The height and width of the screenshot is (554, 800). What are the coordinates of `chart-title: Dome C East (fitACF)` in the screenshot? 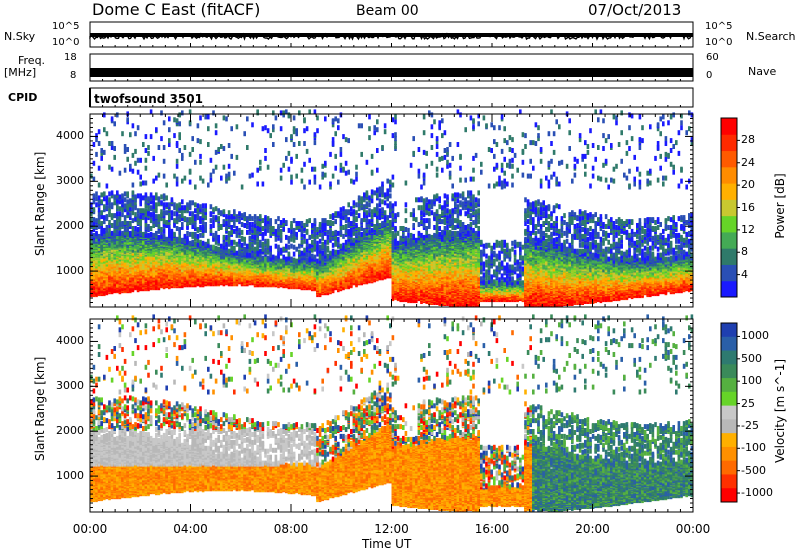 It's located at (176, 10).